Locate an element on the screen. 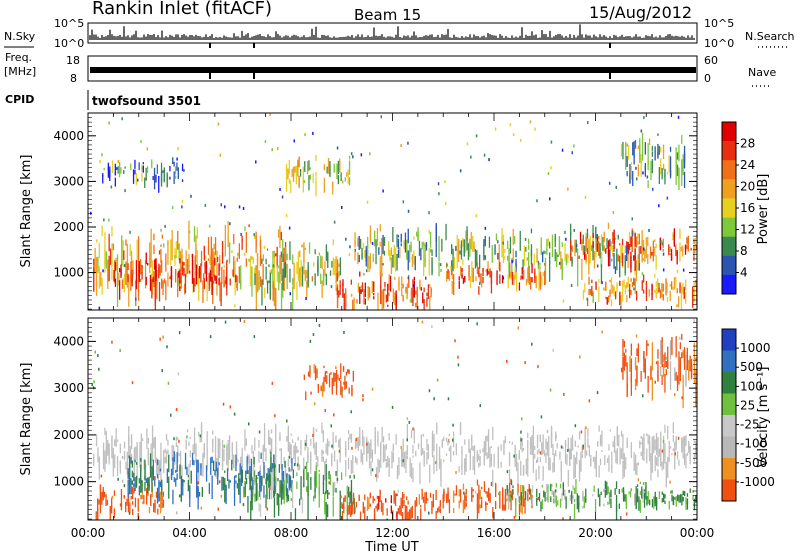  power-ytick-label: 3000 is located at coordinates (68, 181).